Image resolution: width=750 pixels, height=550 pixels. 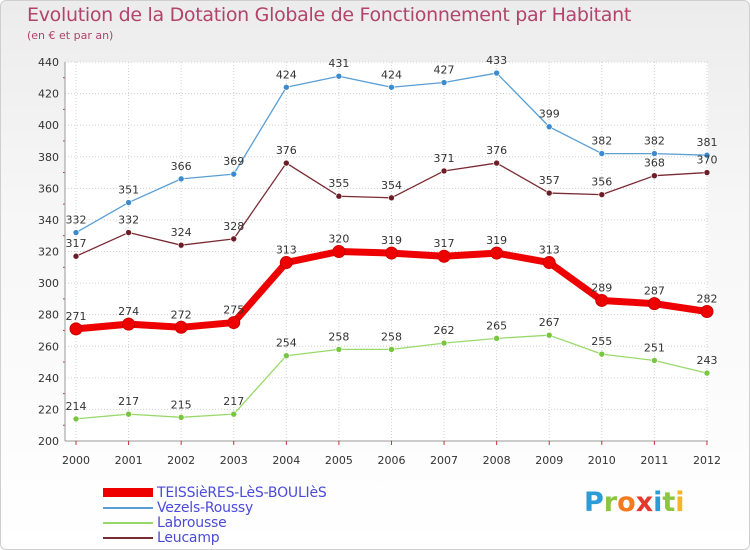 What do you see at coordinates (188, 537) in the screenshot?
I see `legend-label-leucamp: Leucamp` at bounding box center [188, 537].